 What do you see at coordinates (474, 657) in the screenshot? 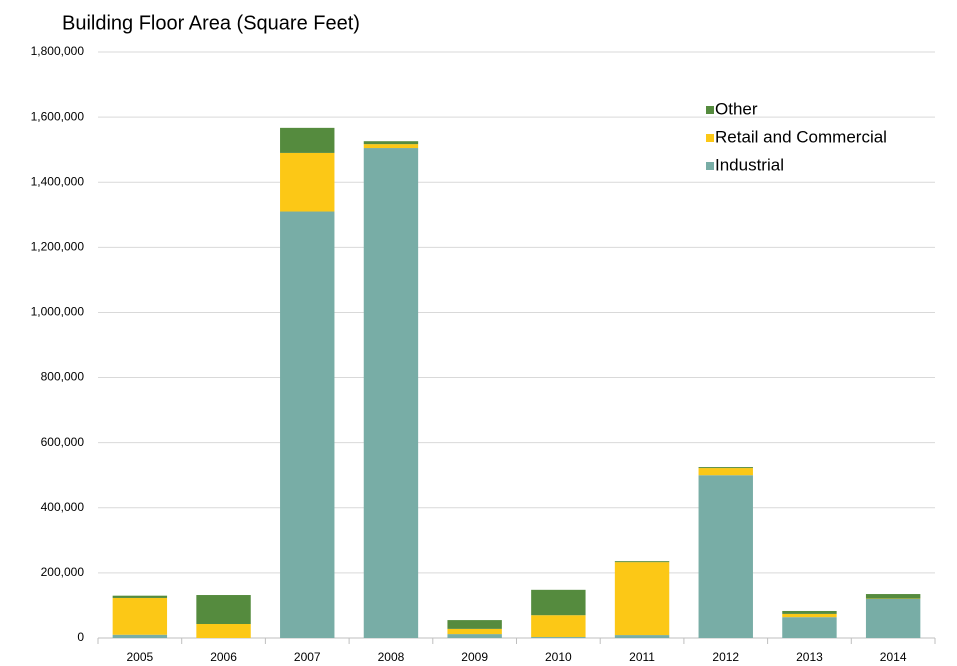
I see `x-tick-label: 2009` at bounding box center [474, 657].